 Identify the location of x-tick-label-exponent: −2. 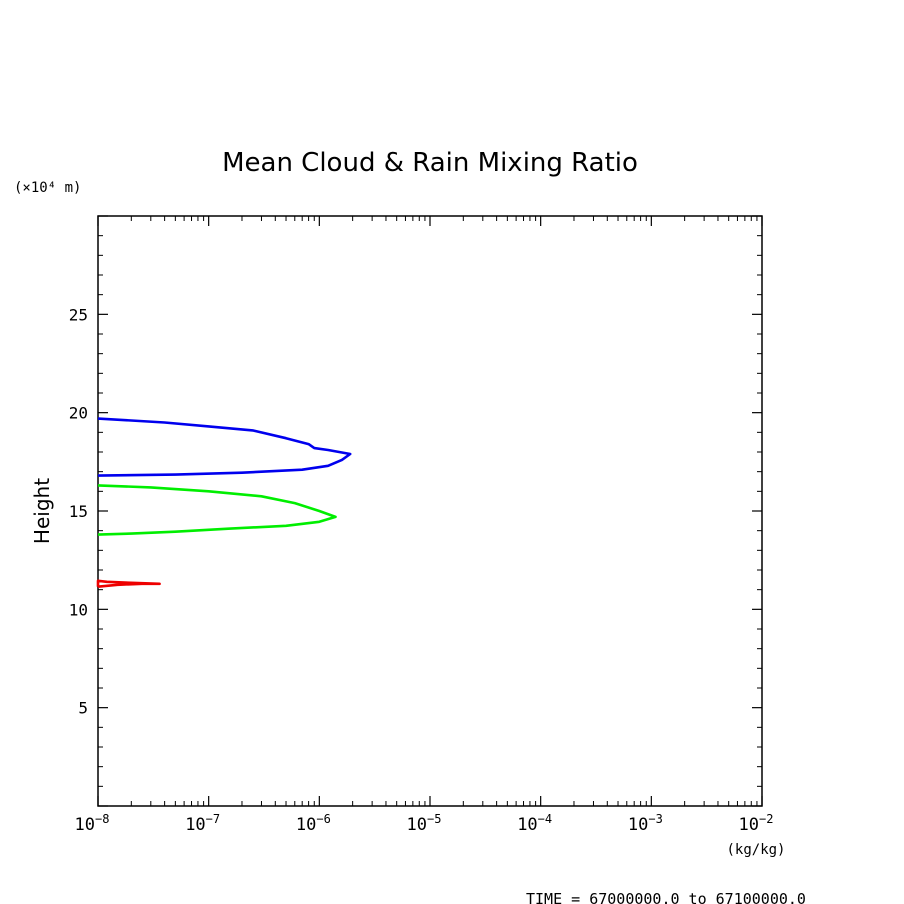
(766, 819).